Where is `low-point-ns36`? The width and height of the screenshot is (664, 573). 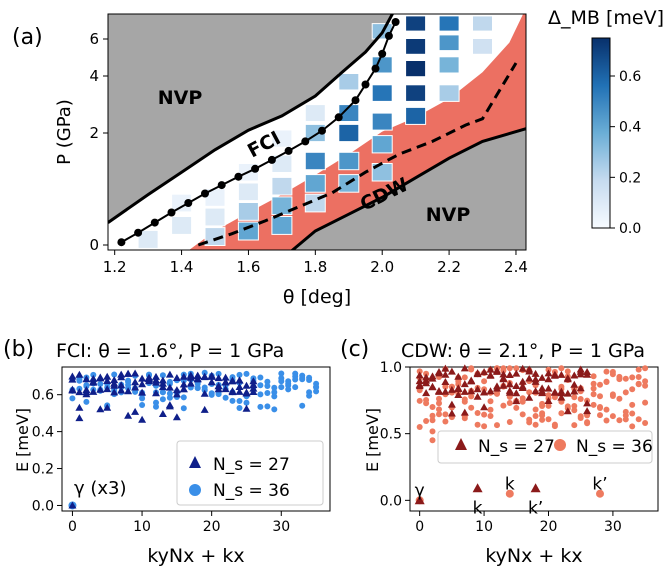
low-point-ns36 is located at coordinates (509, 493).